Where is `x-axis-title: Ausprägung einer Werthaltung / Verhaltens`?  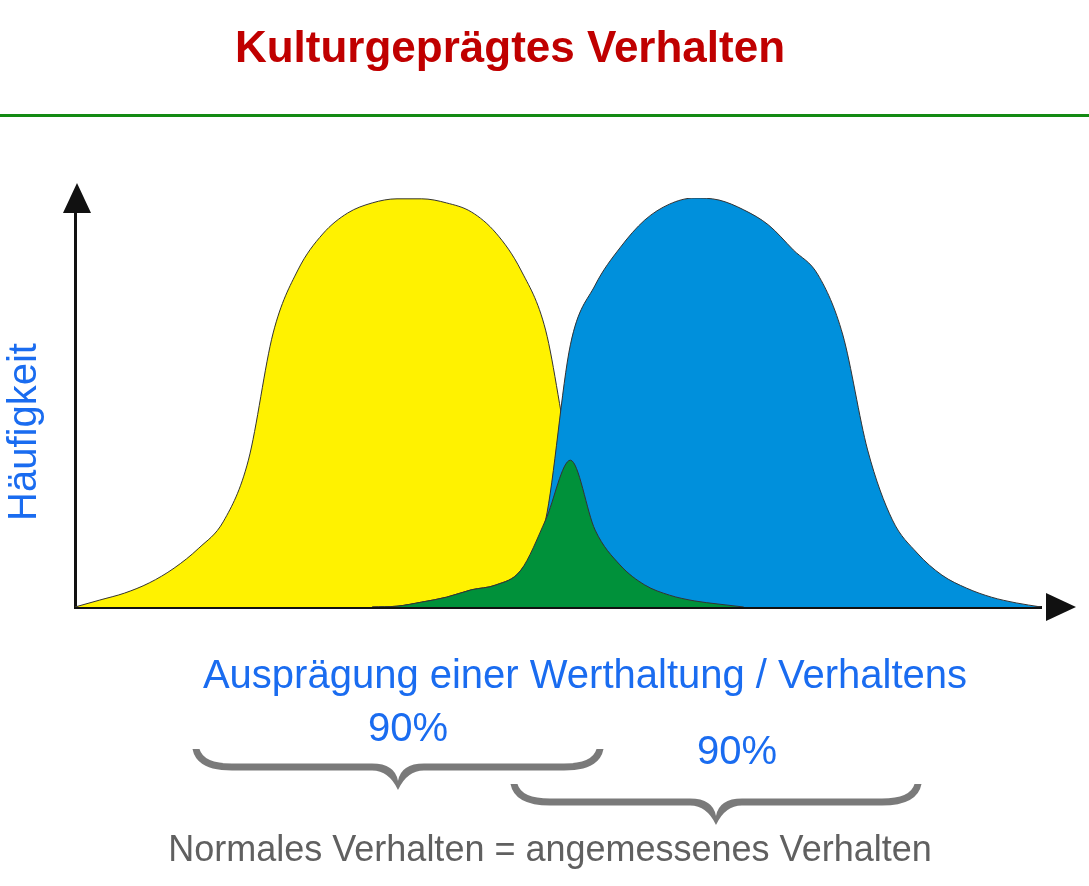 x-axis-title: Ausprägung einer Werthaltung / Verhaltens is located at coordinates (585, 674).